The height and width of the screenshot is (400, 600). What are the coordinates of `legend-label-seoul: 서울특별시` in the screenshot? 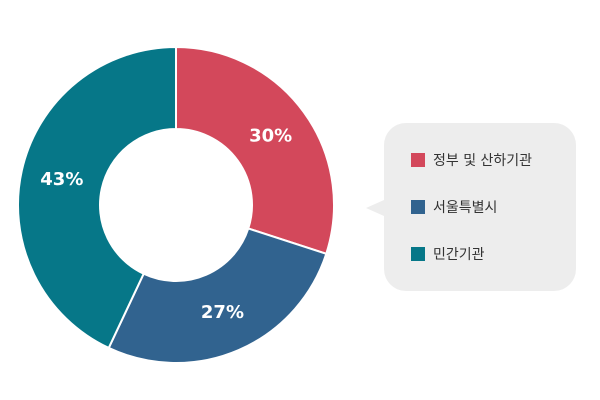 It's located at (465, 208).